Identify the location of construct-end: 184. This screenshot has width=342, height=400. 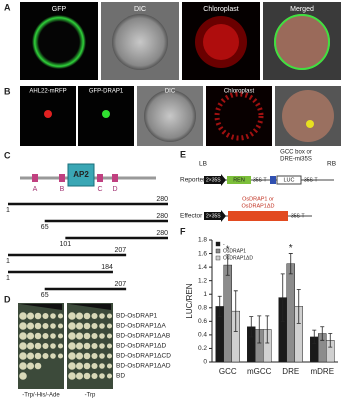
(107, 267).